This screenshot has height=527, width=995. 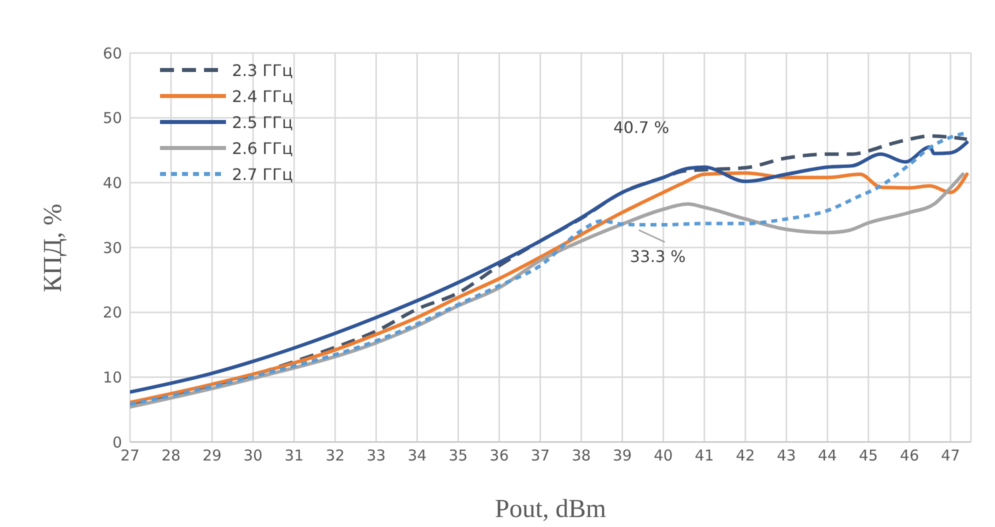 What do you see at coordinates (212, 455) in the screenshot?
I see `x-tick-label: 29` at bounding box center [212, 455].